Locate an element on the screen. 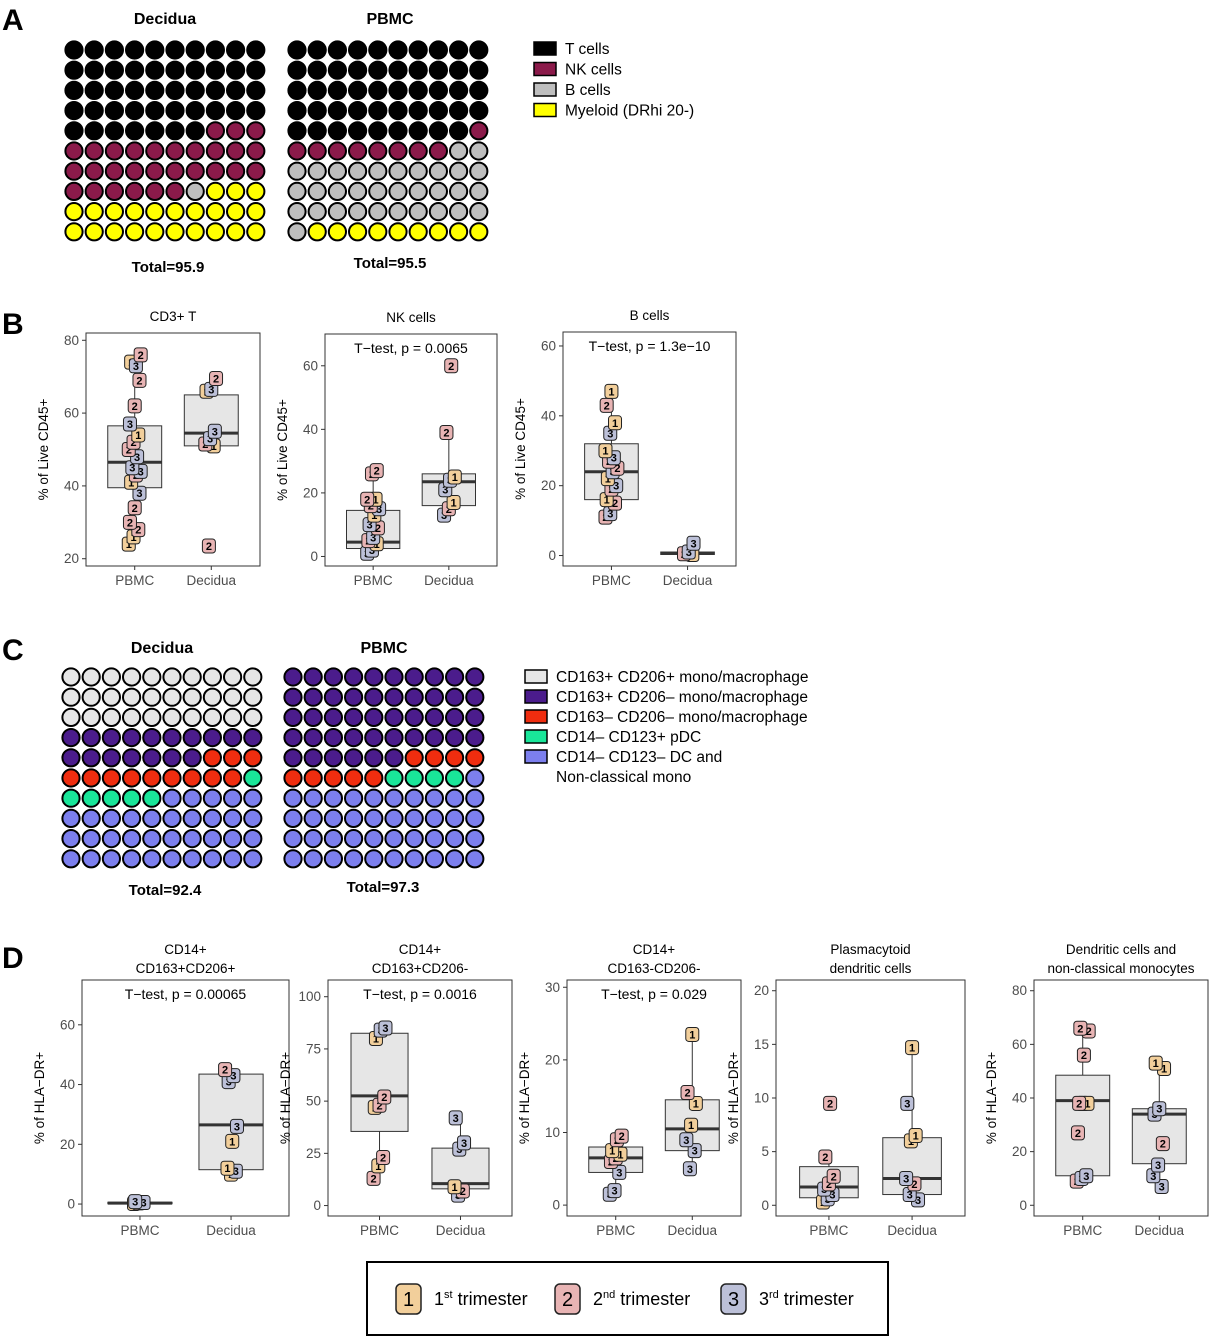 The width and height of the screenshot is (1211, 1338). x-tick-label: PBMC is located at coordinates (1082, 1230).